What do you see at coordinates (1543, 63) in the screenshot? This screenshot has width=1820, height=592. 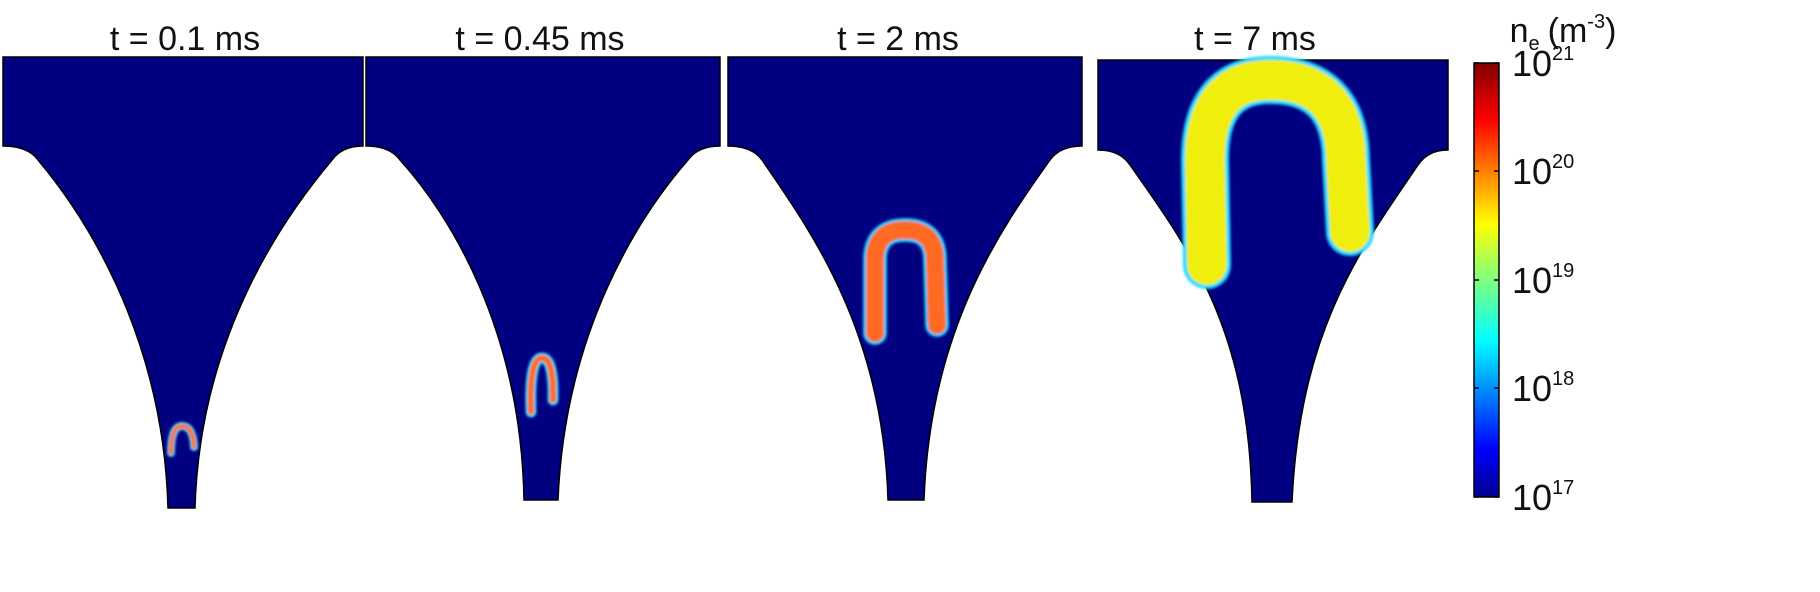 I see `colorbar-tick-label: 1021` at bounding box center [1543, 63].